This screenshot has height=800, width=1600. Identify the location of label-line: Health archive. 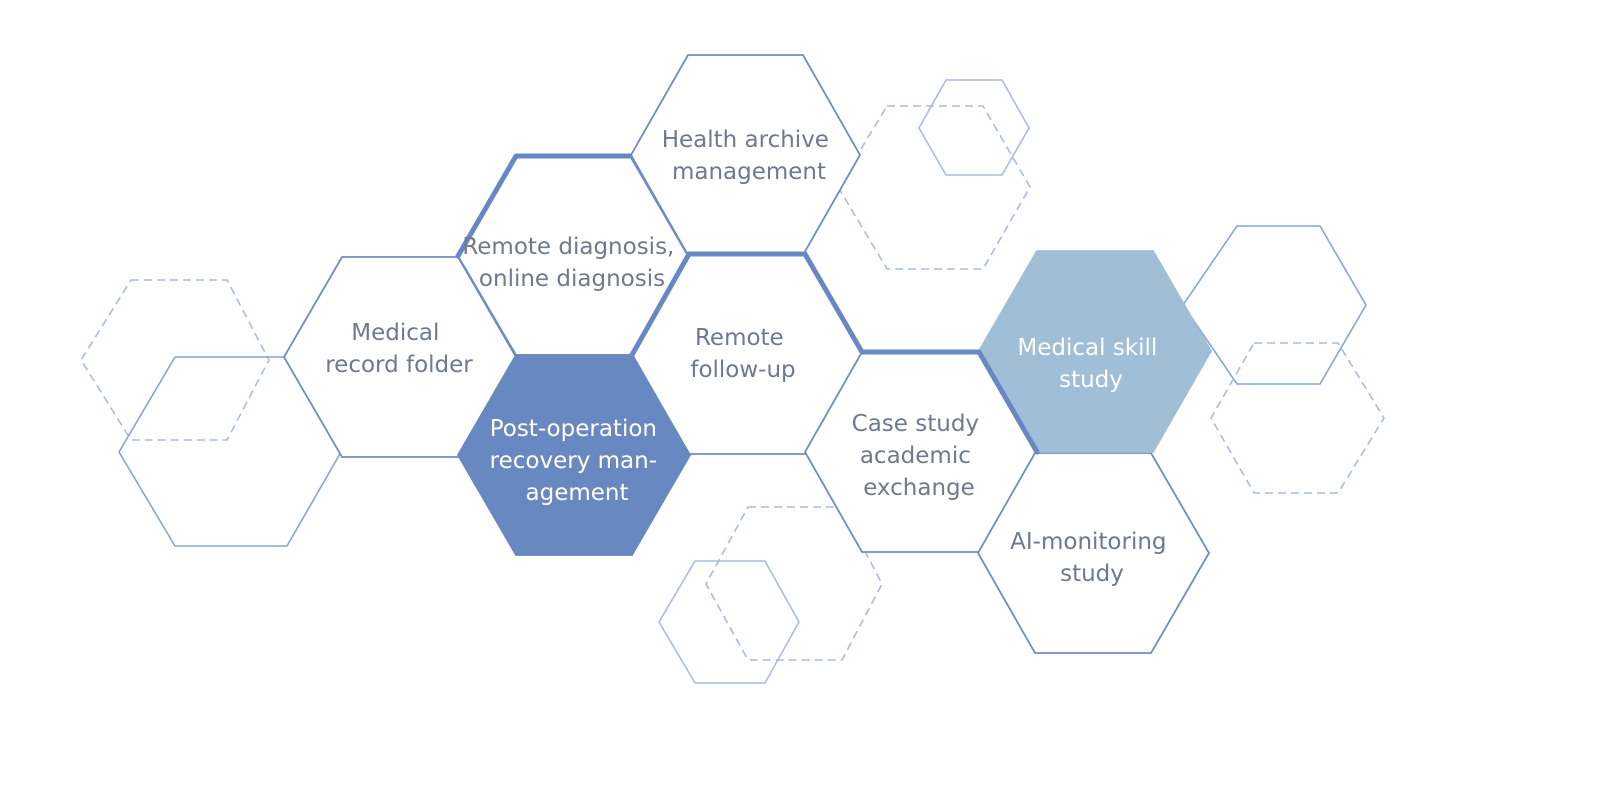
(745, 140).